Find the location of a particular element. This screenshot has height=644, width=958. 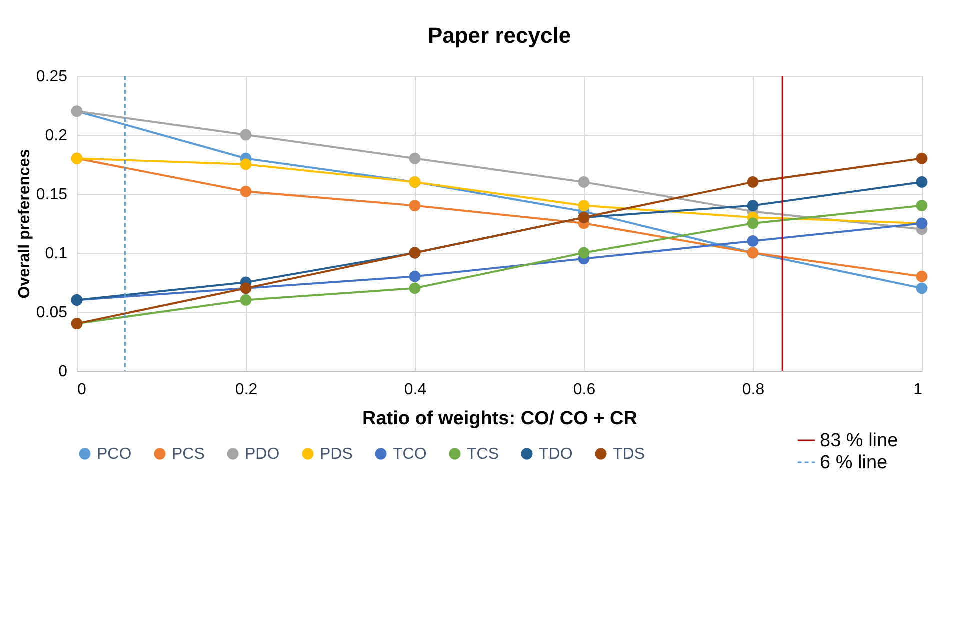

y-tick-label: 0.2 is located at coordinates (56, 136).